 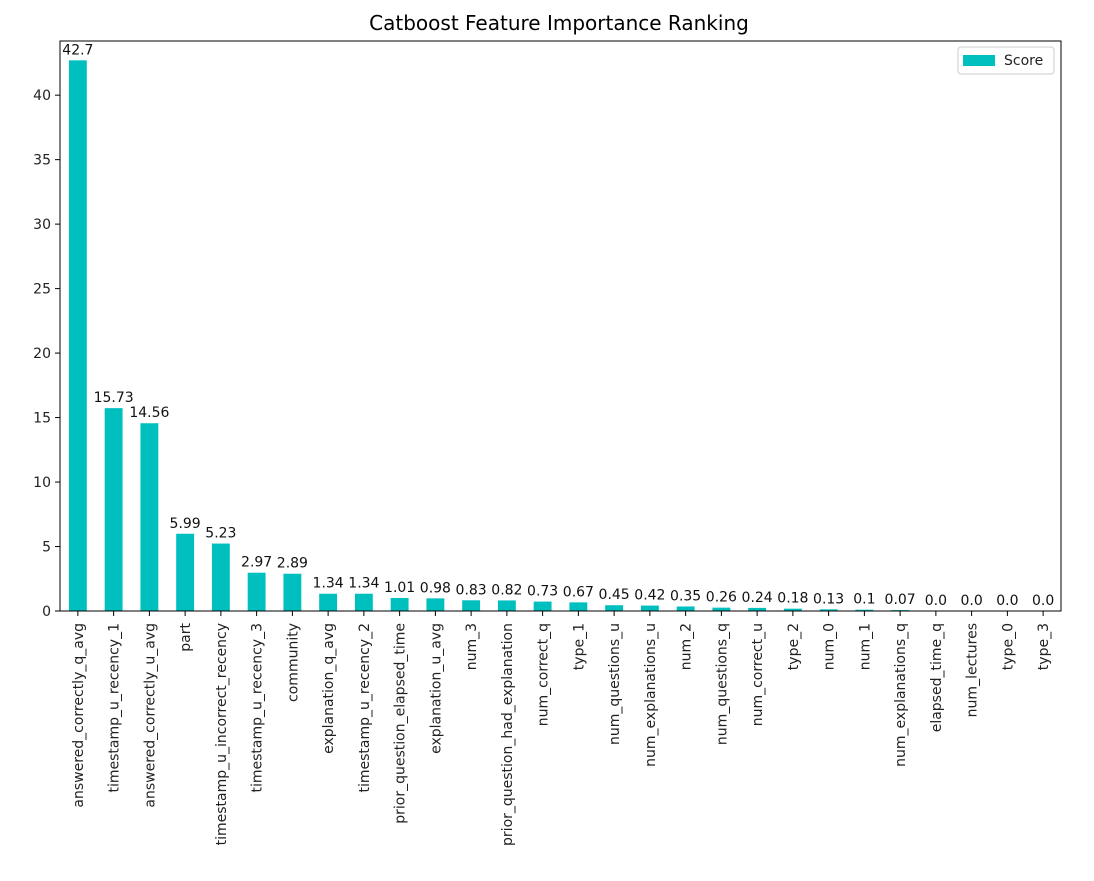 I want to click on data-label: 0.07, so click(x=900, y=600).